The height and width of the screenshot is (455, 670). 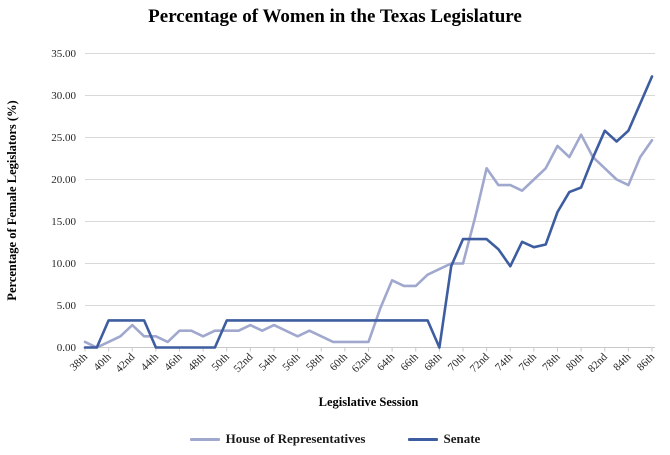 I want to click on y-tick-label: 15.00, so click(x=63, y=222).